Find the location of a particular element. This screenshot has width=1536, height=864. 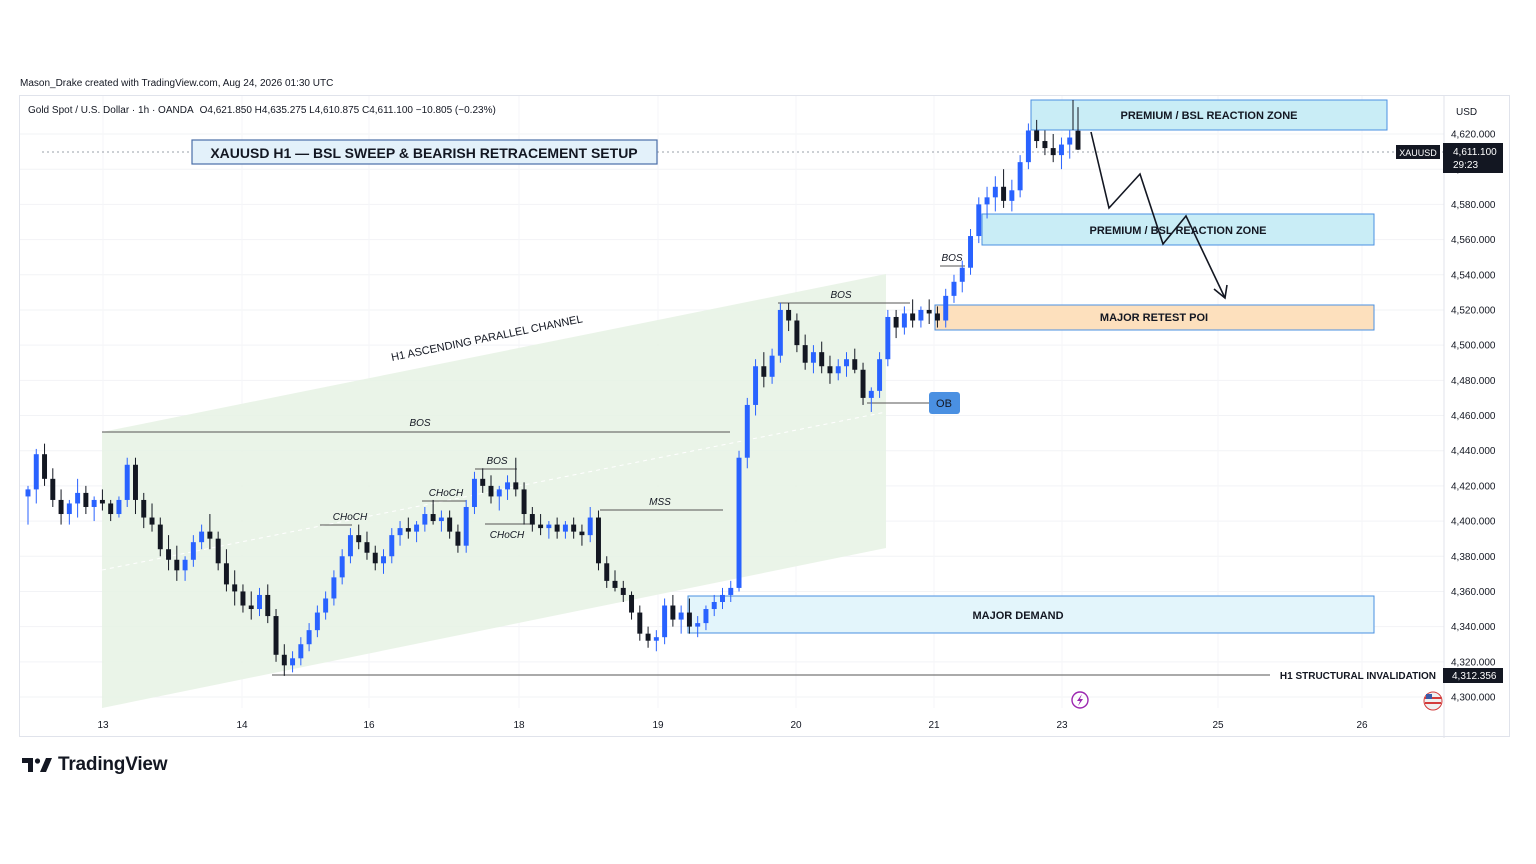

tradingview-logo: TradingView is located at coordinates (95, 765).